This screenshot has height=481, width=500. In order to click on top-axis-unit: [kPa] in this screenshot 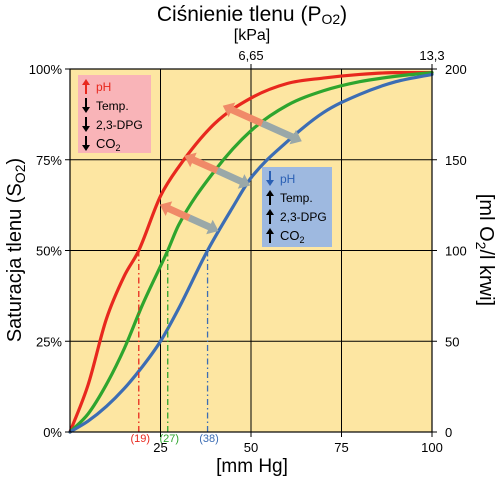, I will do `click(252, 35)`.